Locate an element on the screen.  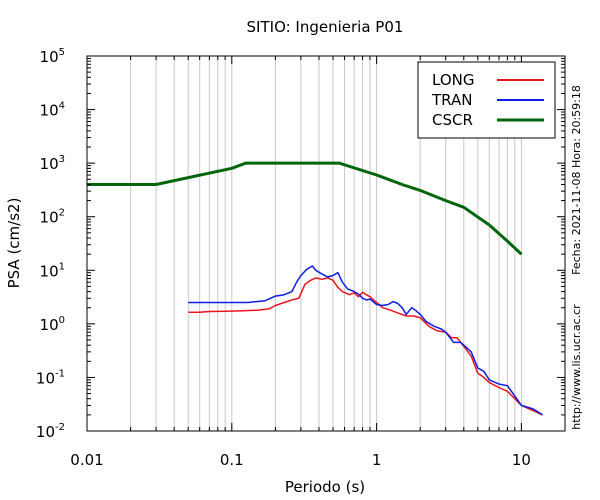
y-tick-label: 10⁵ is located at coordinates (52, 56).